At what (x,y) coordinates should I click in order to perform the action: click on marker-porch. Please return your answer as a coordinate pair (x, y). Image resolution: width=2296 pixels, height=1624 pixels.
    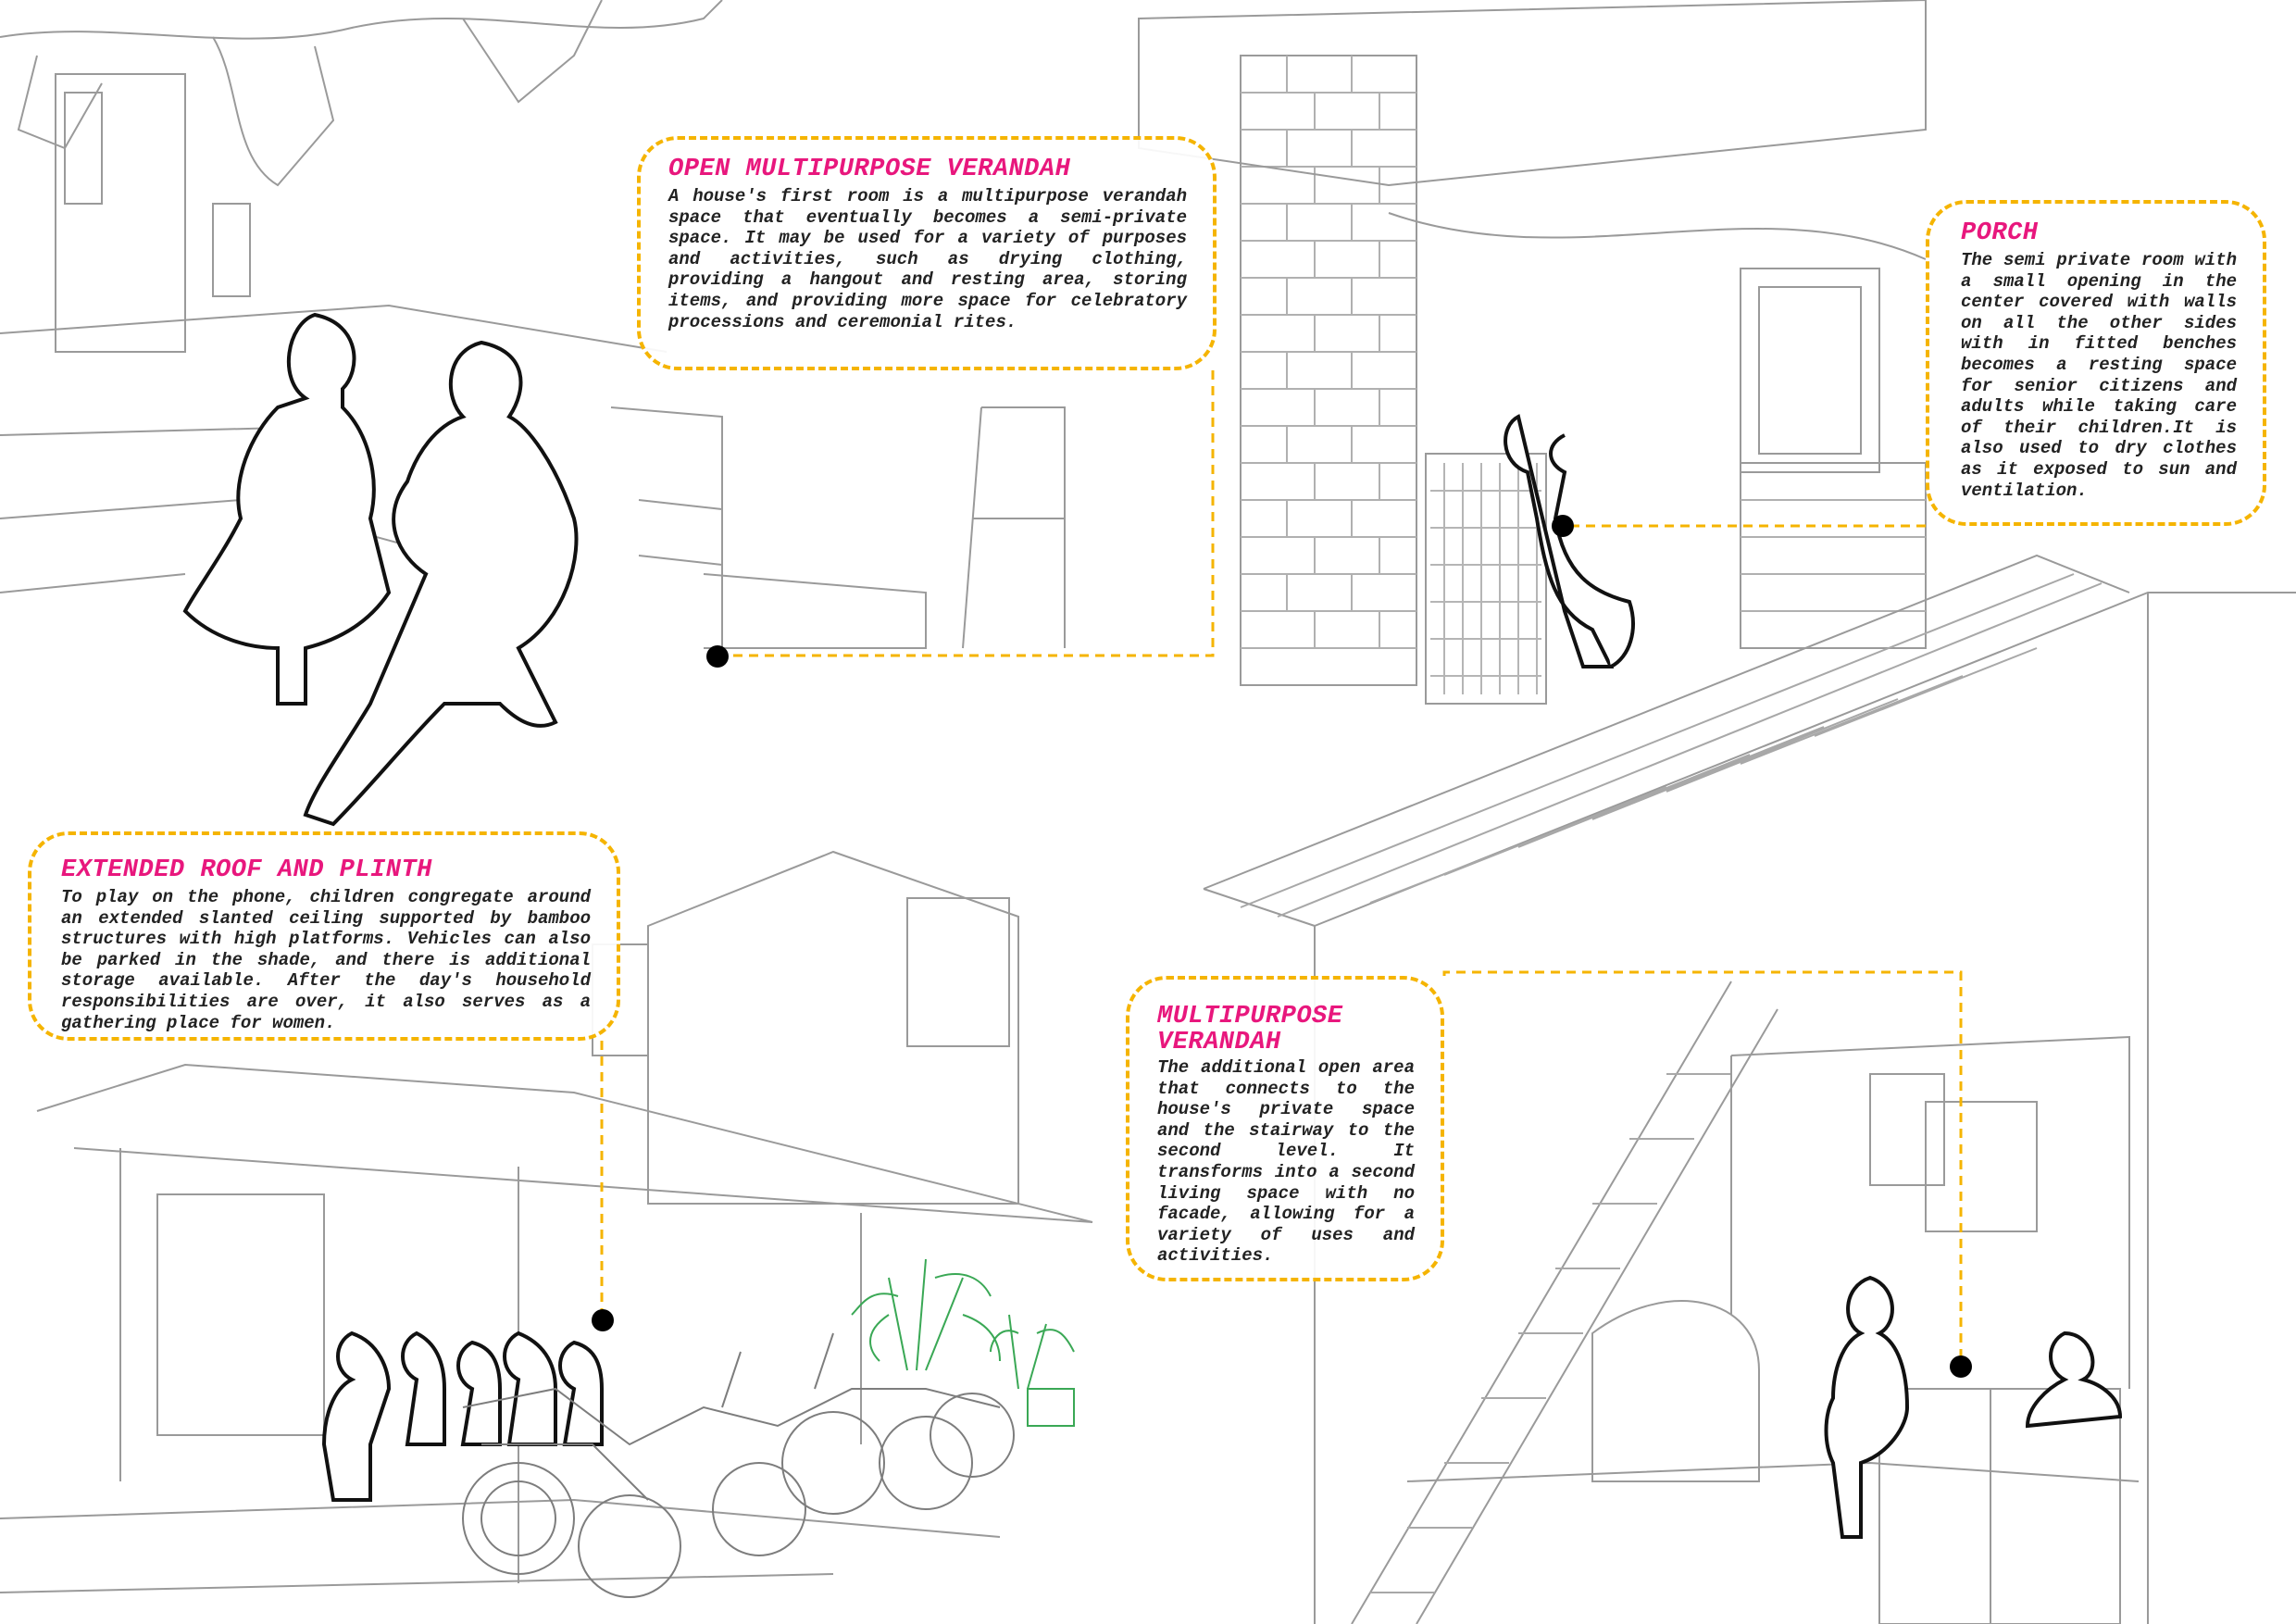
    Looking at the image, I should click on (1563, 526).